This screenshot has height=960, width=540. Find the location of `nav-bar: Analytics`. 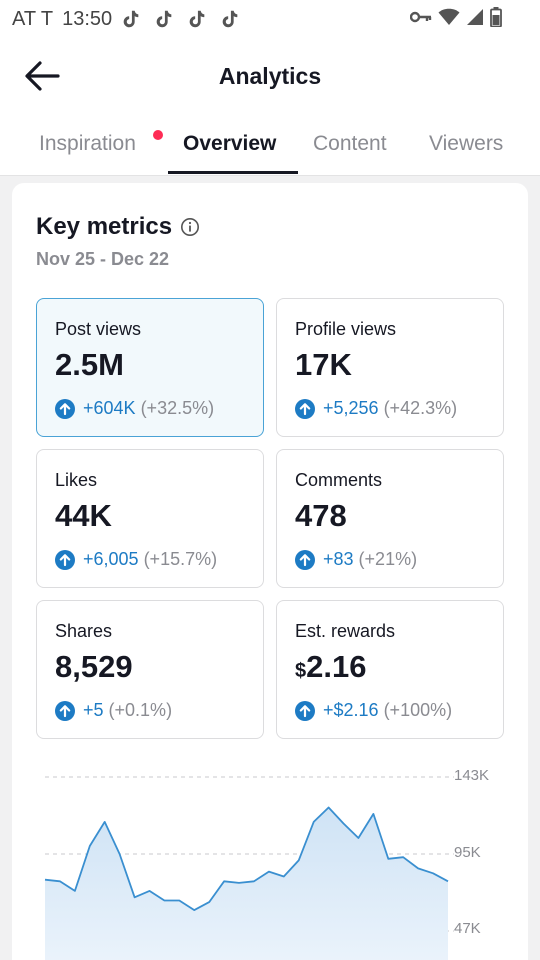

nav-bar: Analytics is located at coordinates (270, 76).